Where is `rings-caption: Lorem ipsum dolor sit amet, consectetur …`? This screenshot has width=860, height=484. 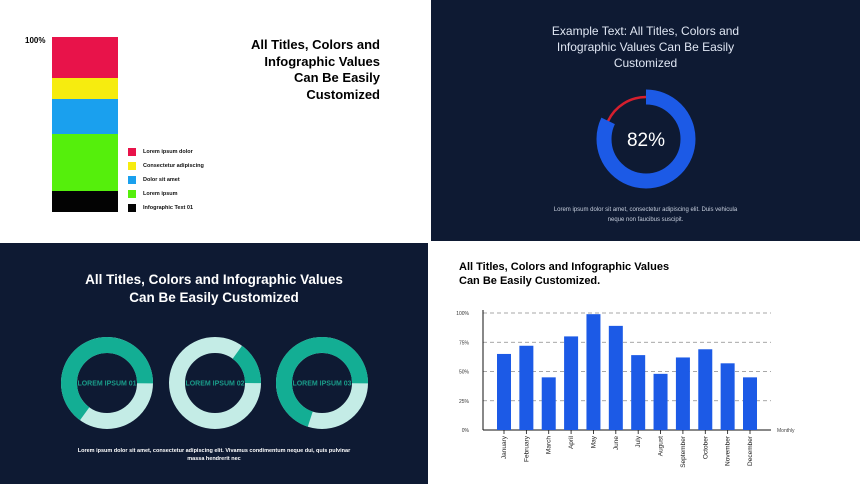 rings-caption: Lorem ipsum dolor sit amet, consectetur … is located at coordinates (214, 455).